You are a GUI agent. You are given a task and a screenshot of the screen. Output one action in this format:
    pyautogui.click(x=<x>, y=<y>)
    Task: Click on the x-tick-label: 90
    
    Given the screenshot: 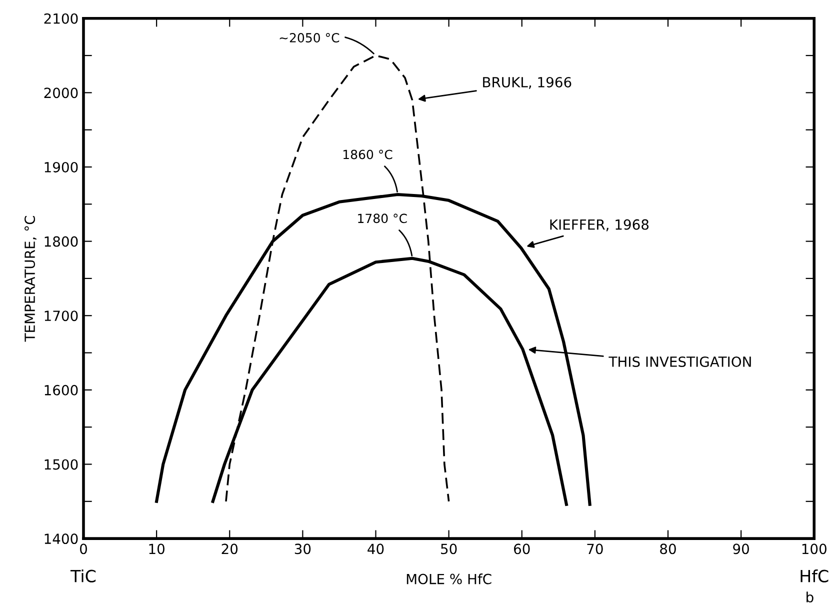 What is the action you would take?
    pyautogui.click(x=741, y=549)
    